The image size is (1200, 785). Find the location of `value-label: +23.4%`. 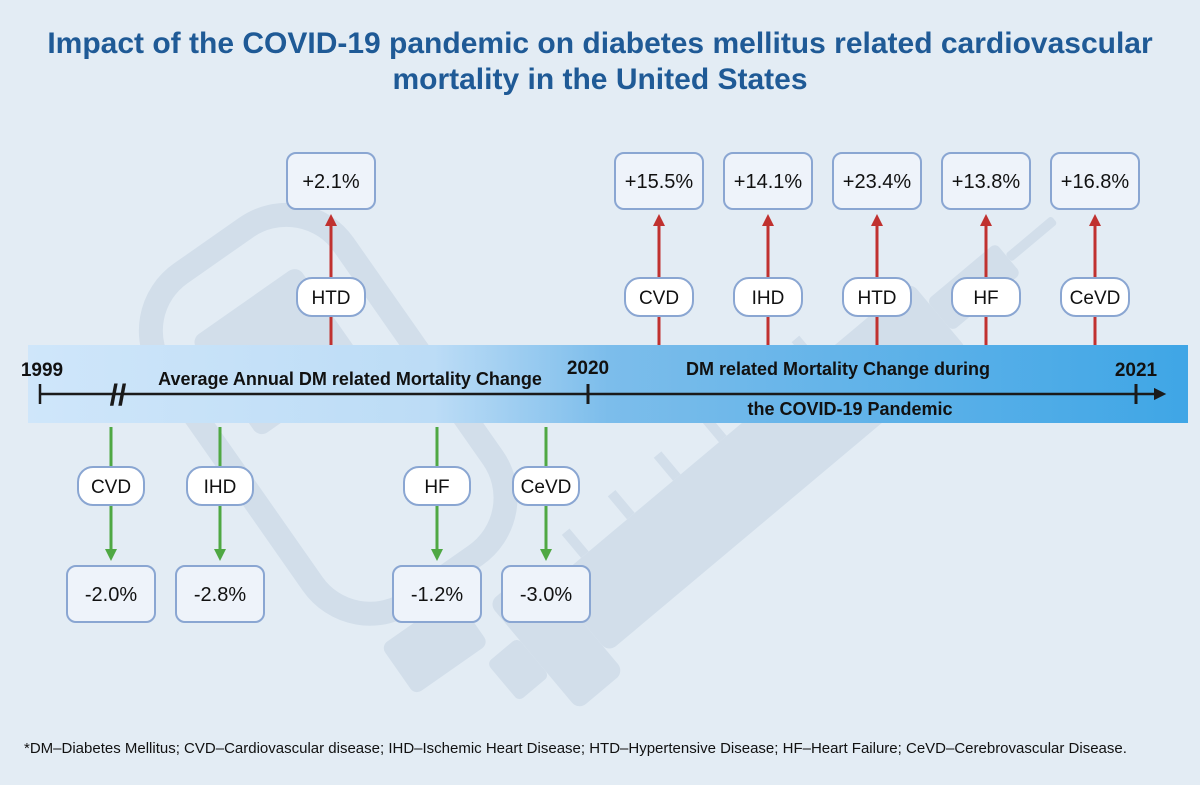

value-label: +23.4% is located at coordinates (877, 182).